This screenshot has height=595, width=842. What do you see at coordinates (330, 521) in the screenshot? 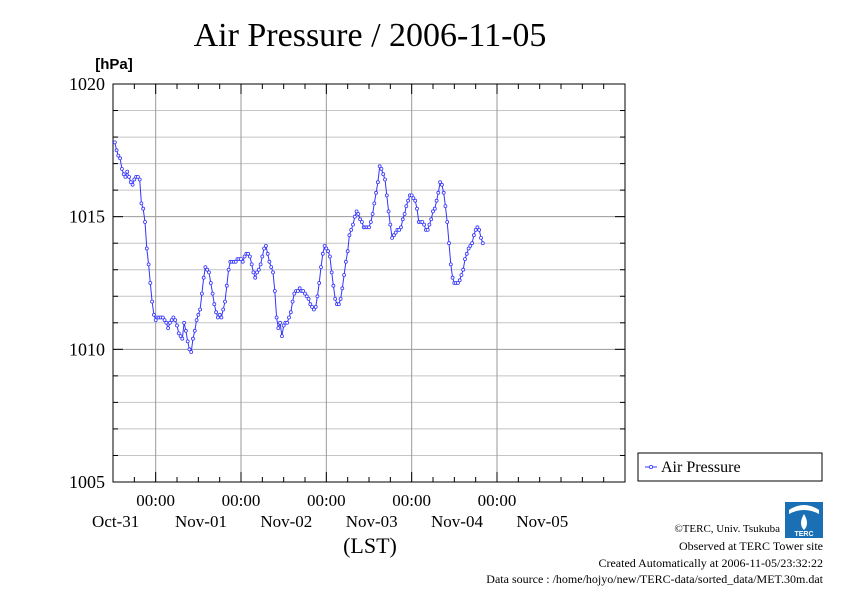
I see `x-date-labels: Oct-31 Nov-01 Nov-02 Nov-03 Nov-04 Nov-05` at bounding box center [330, 521].